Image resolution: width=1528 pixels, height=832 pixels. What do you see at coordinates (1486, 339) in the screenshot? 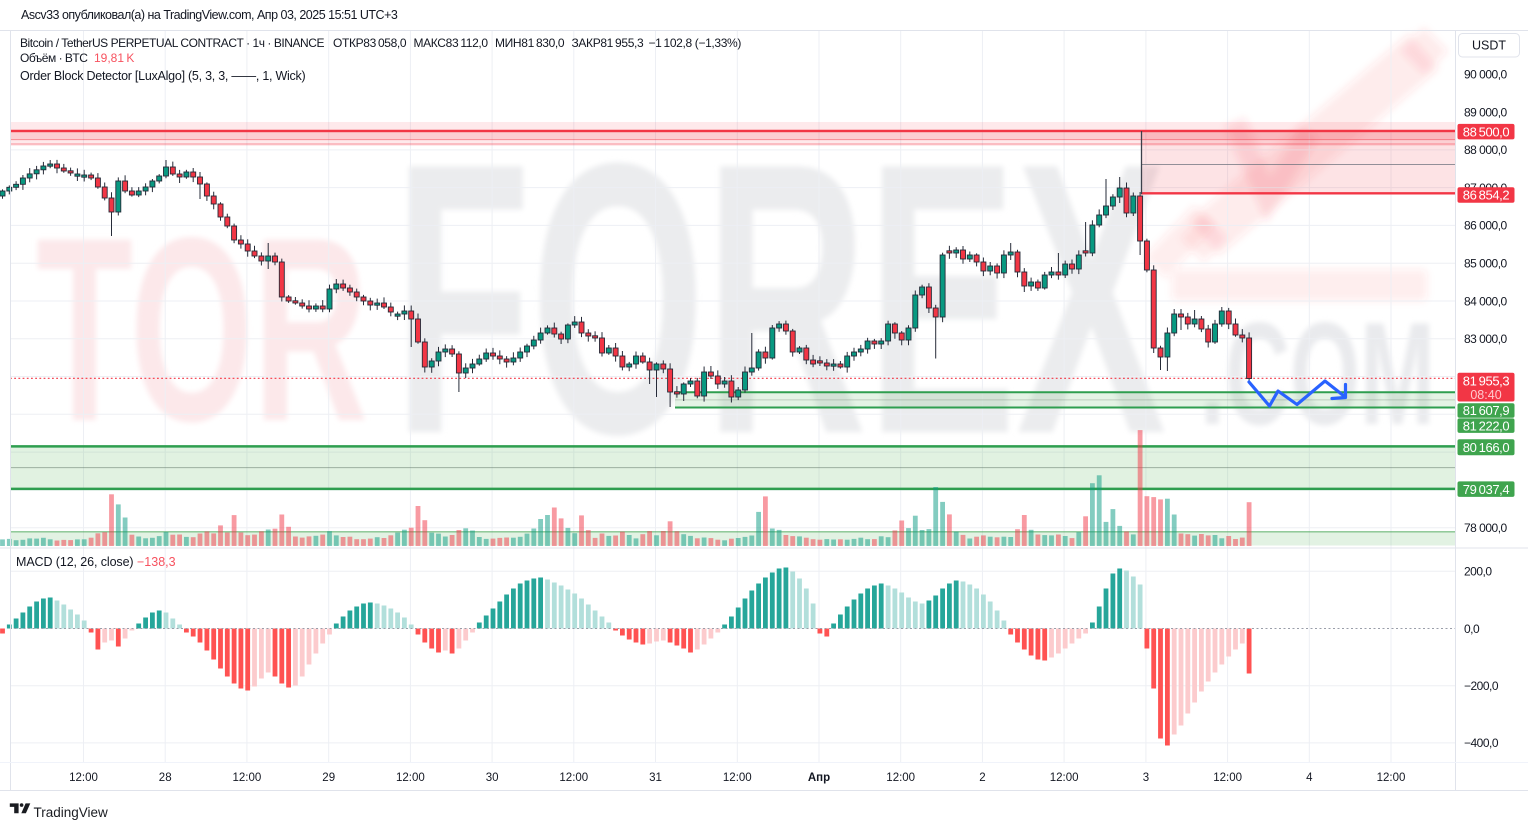
I see `svg-text: 83 000,0` at bounding box center [1486, 339].